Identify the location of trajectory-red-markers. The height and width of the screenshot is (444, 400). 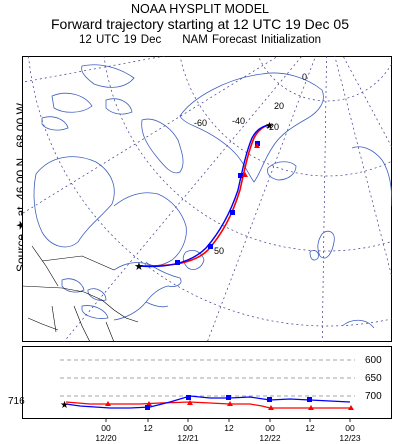
(251, 160).